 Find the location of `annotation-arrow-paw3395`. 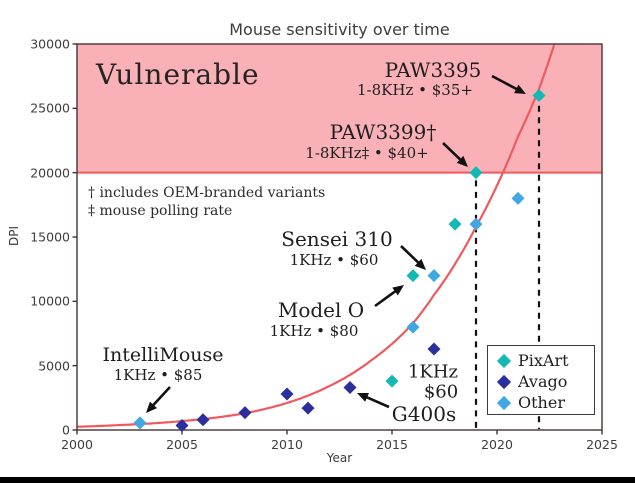

annotation-arrow-paw3395 is located at coordinates (505, 83).